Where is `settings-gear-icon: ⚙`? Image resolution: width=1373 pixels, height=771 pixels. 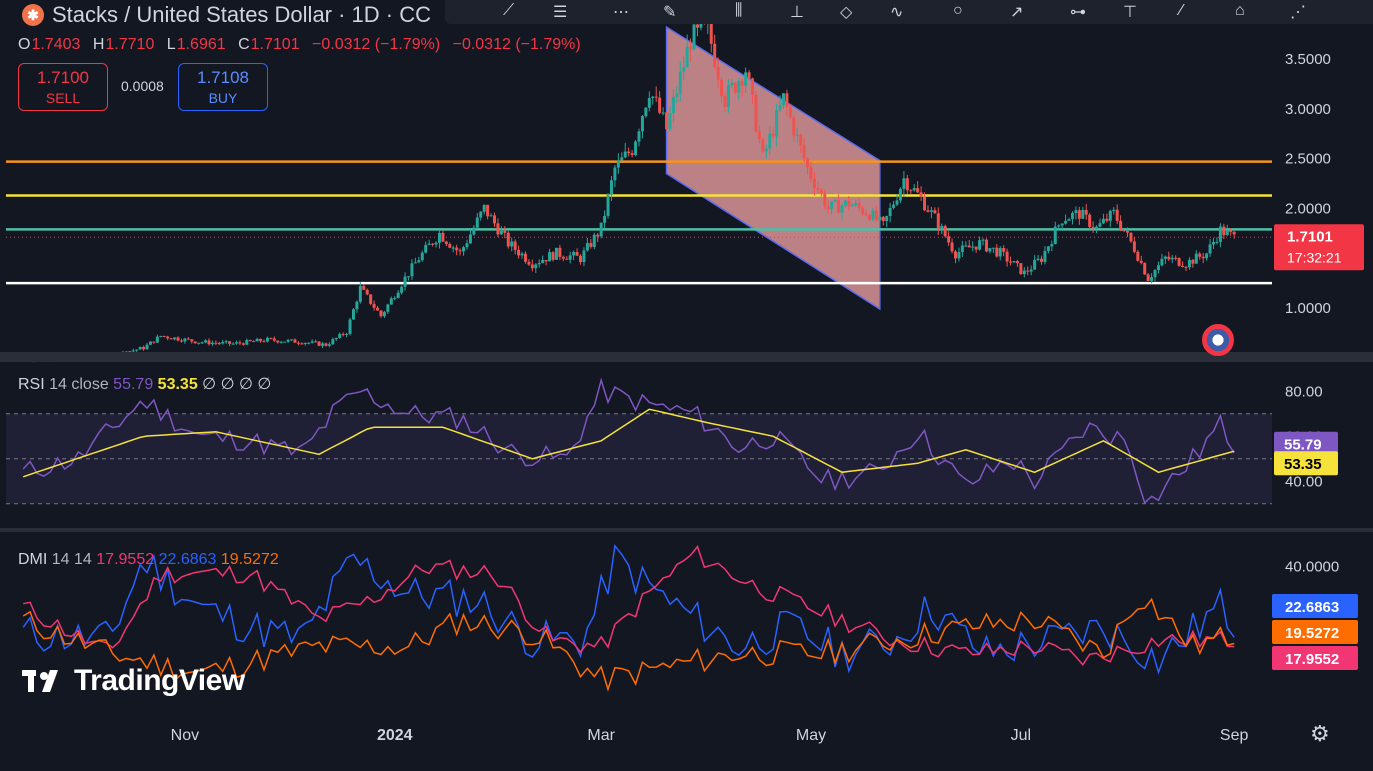 settings-gear-icon: ⚙ is located at coordinates (1320, 733).